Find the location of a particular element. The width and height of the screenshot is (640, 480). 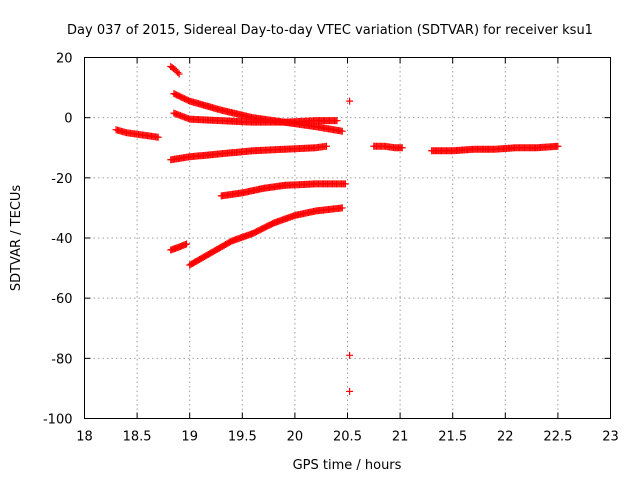

x-tick-label: 22.5 is located at coordinates (557, 437).